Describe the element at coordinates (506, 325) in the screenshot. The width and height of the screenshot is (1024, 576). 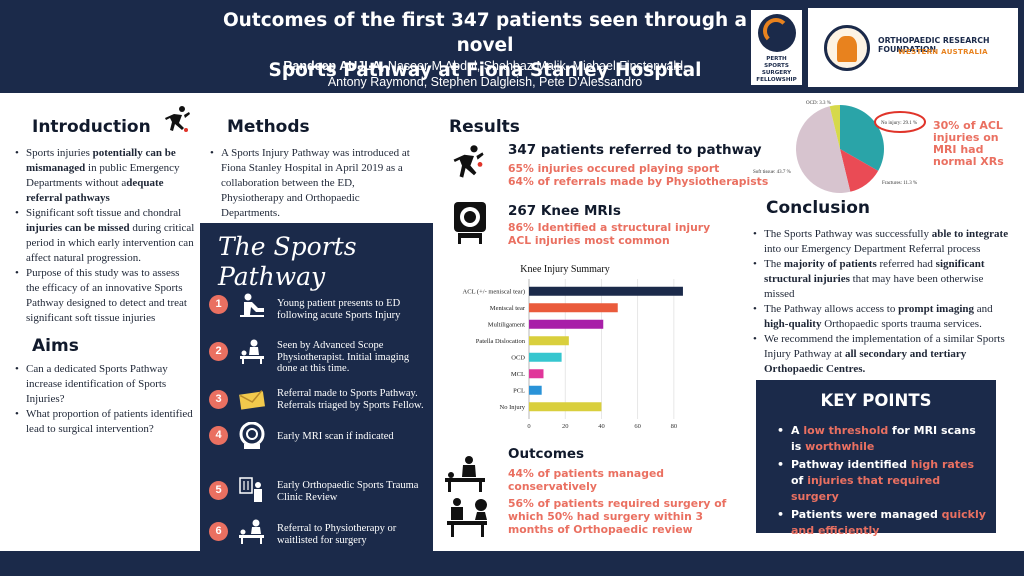
I see `chart-category-label: Multiligament` at that location.